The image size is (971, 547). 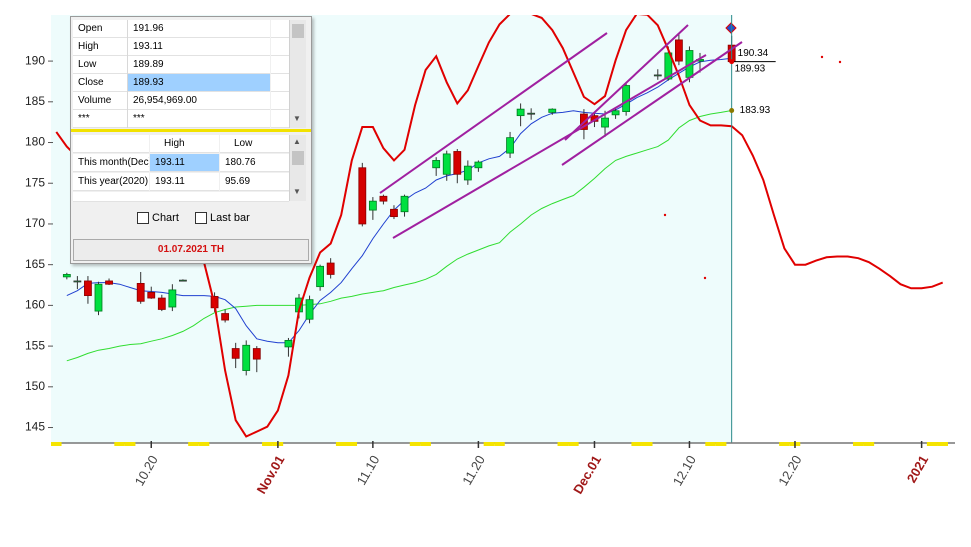 I want to click on quote-label: Close, so click(x=100, y=83).